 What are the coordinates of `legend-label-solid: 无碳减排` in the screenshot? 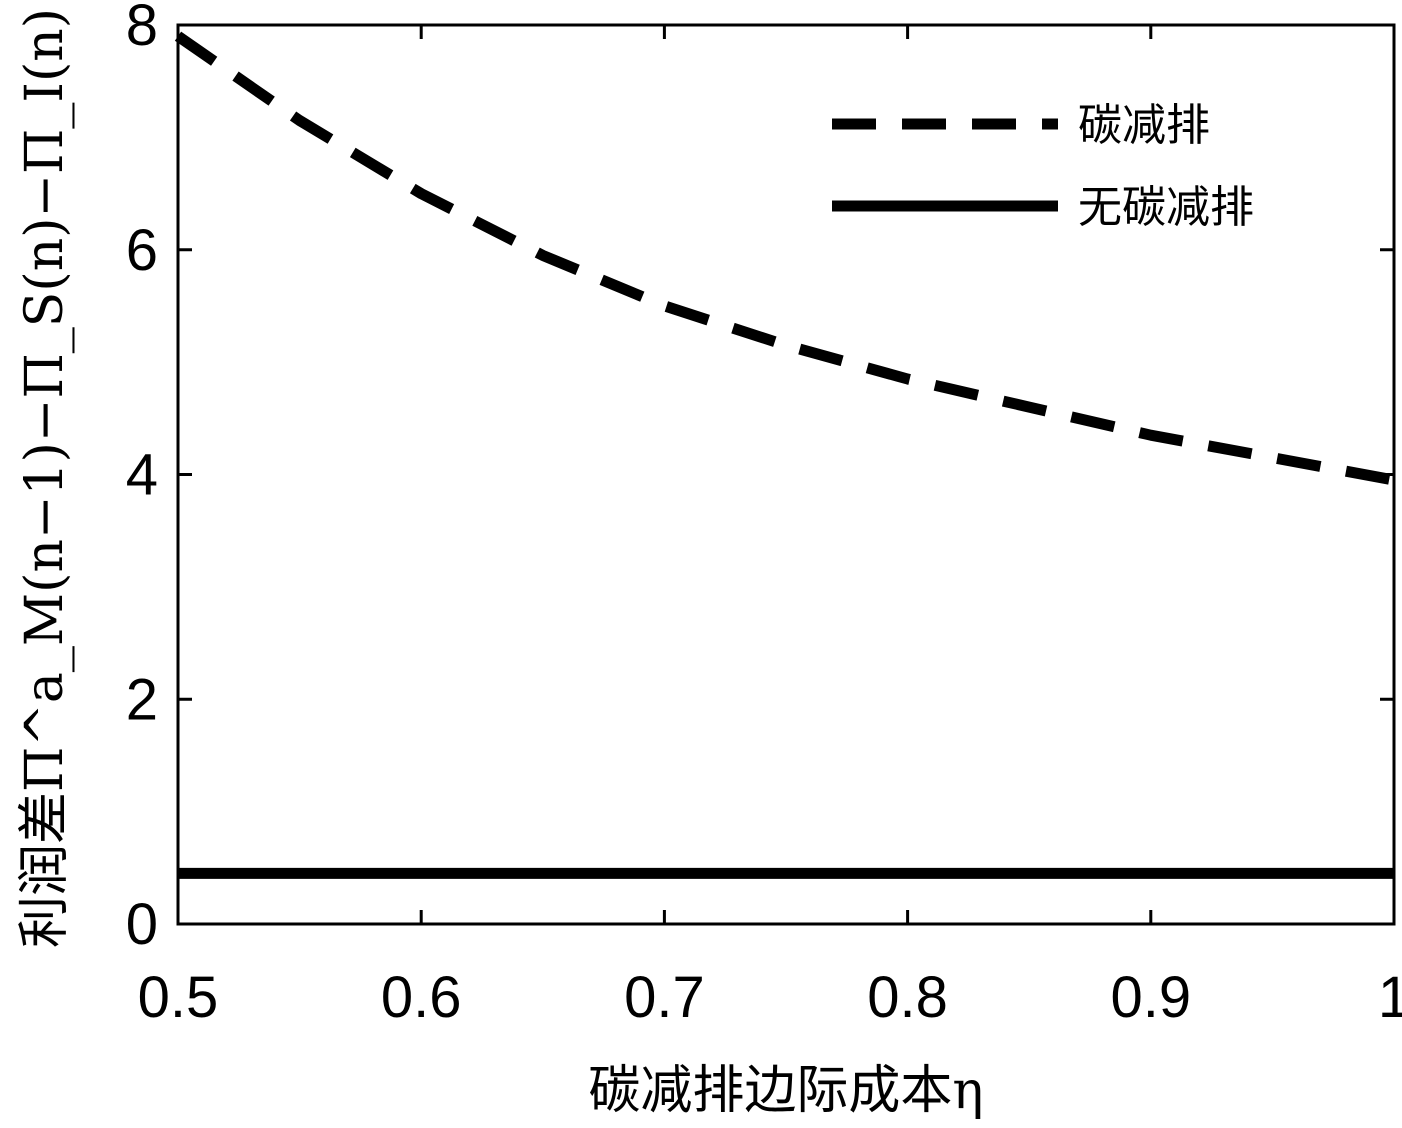 It's located at (1166, 207).